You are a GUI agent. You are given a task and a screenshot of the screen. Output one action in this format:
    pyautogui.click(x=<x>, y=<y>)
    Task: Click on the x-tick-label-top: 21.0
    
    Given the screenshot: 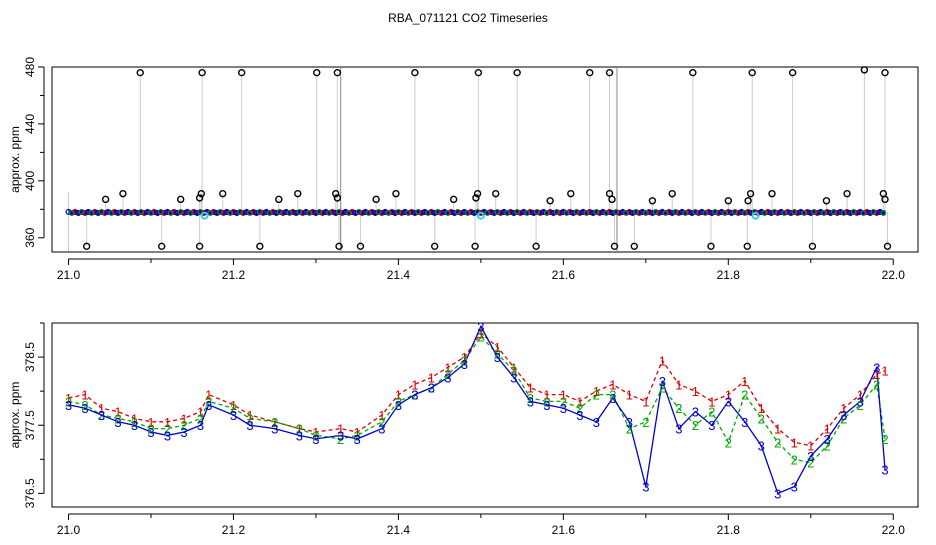 What is the action you would take?
    pyautogui.click(x=69, y=275)
    